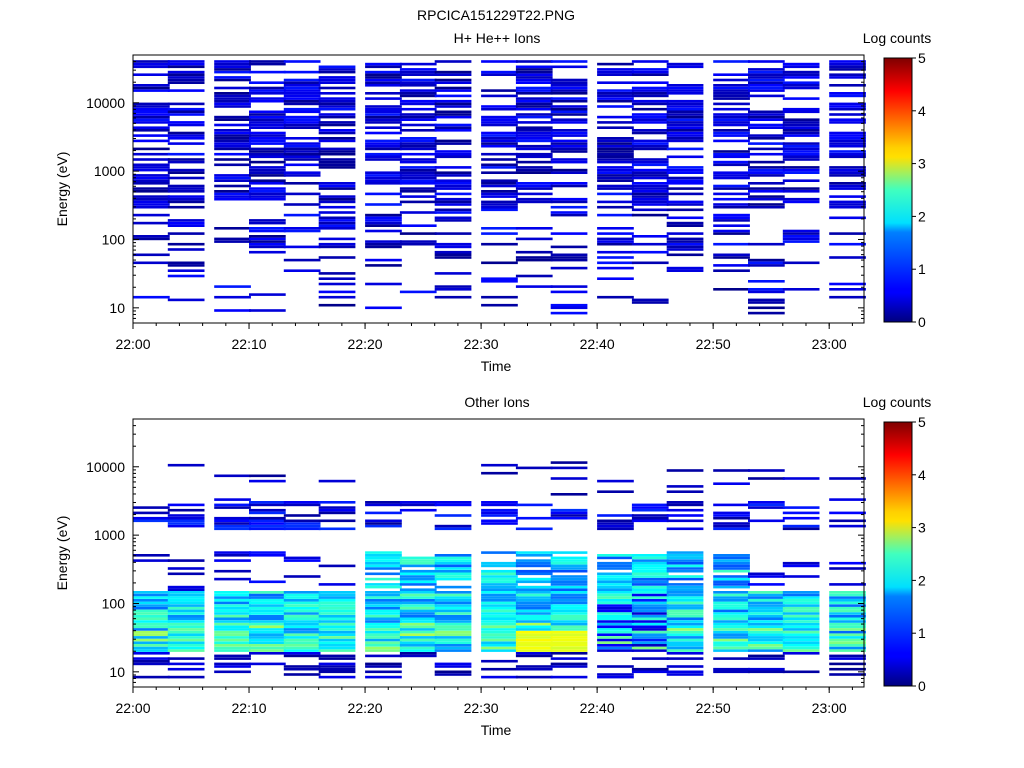  I want to click on y-tick-label: 1000, so click(109, 535).